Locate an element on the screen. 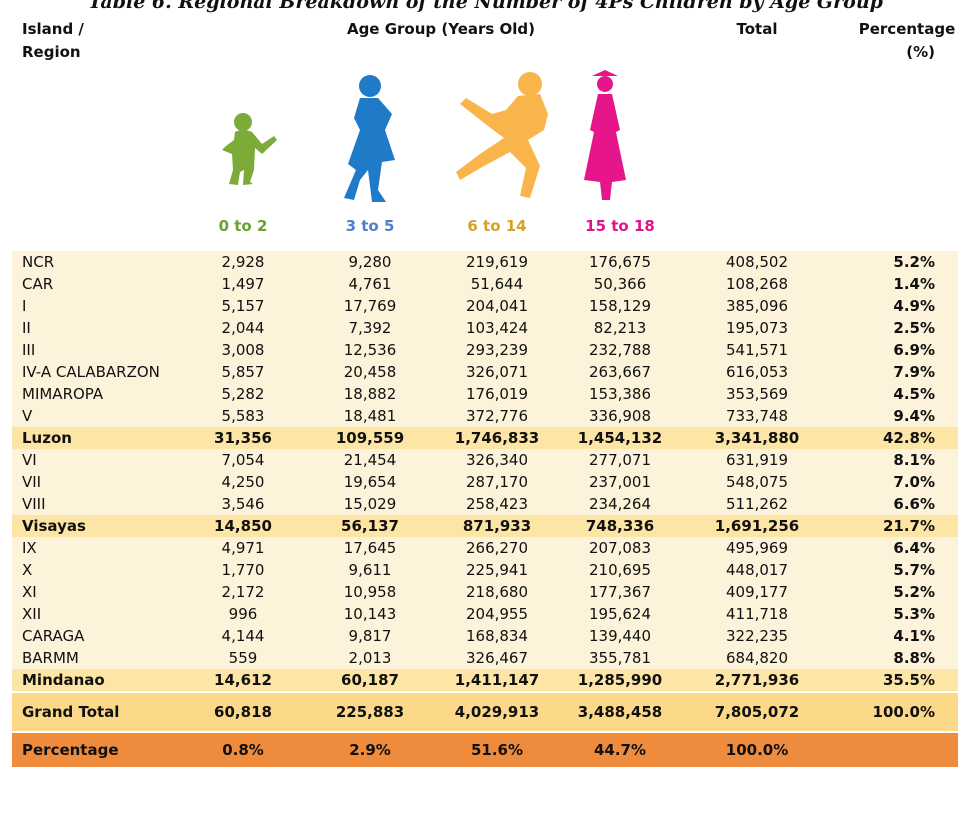 This screenshot has width=971, height=836. row-label: V is located at coordinates (27, 416).